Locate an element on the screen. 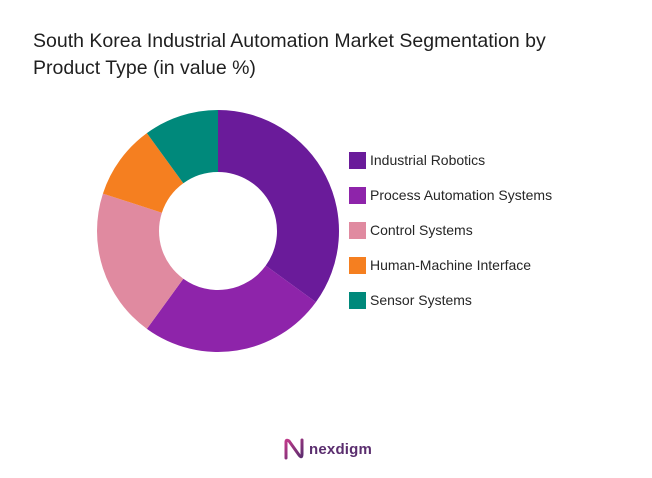 The width and height of the screenshot is (652, 478). donut-slice-human-machine-interface is located at coordinates (143, 173).